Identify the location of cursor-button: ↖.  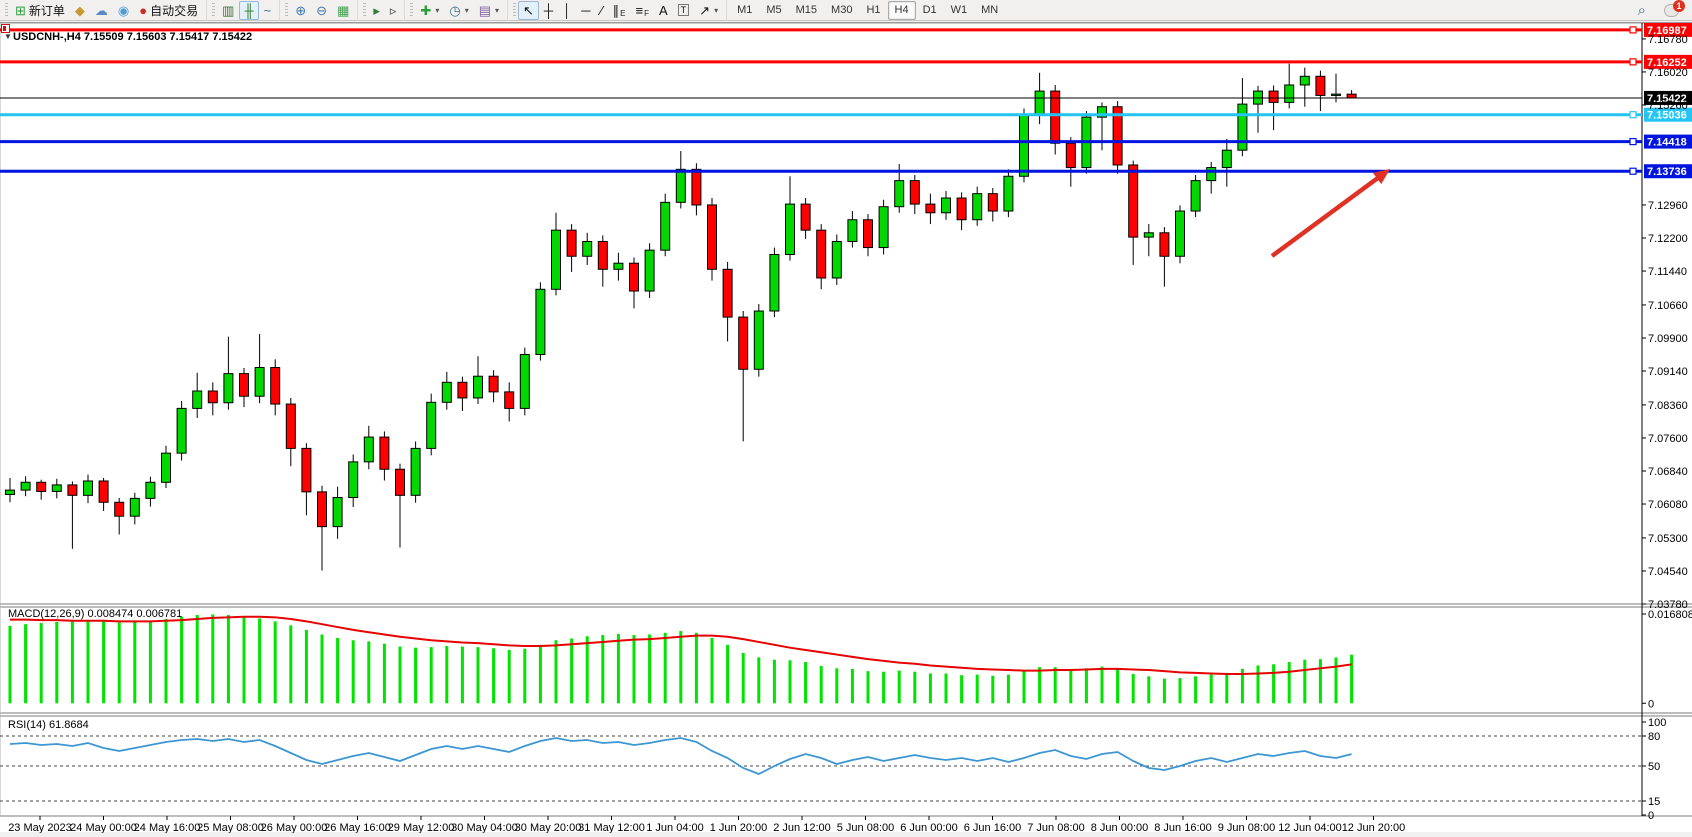
(528, 10).